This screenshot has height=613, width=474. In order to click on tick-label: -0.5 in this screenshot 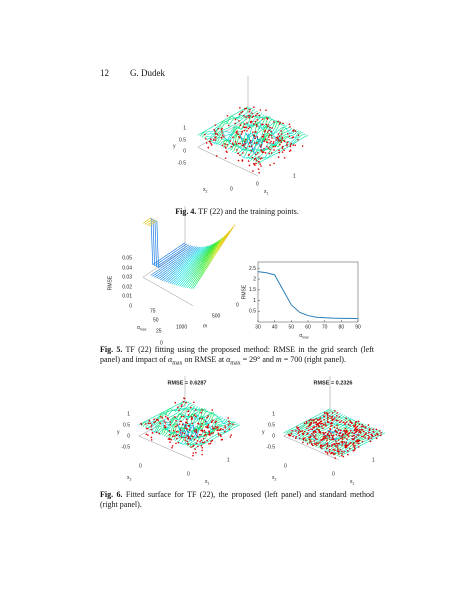, I will do `click(181, 163)`.